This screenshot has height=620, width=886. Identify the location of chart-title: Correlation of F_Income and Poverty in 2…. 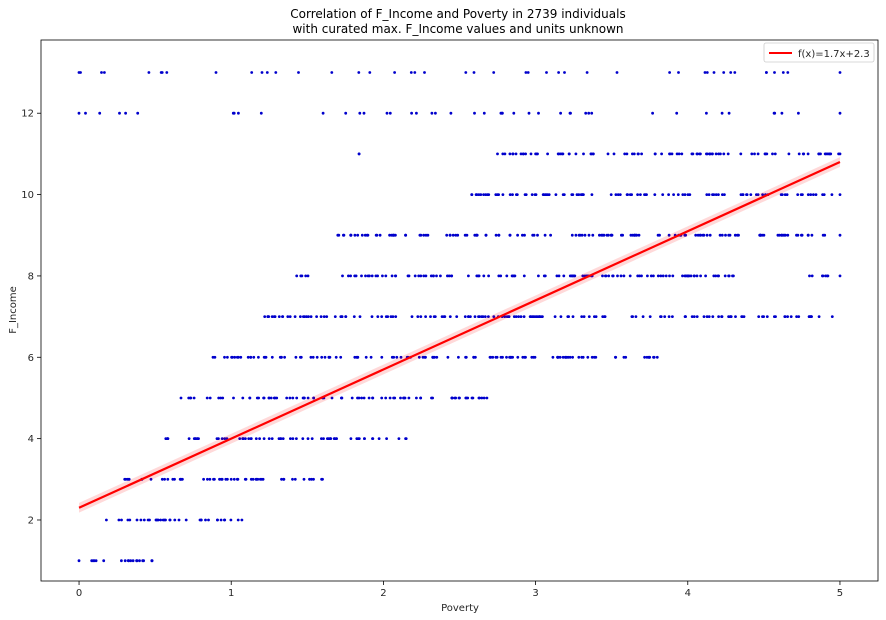
(457, 14).